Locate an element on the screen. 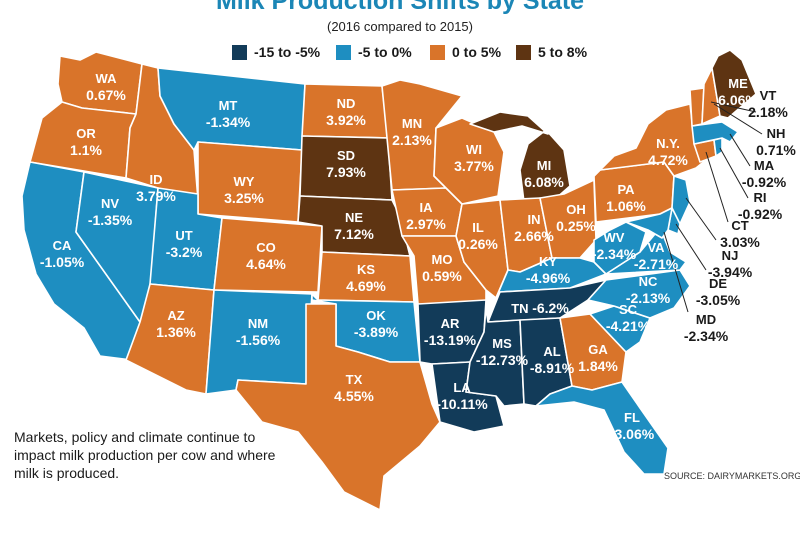 The image size is (800, 534). legend-item-4: 5 to 8% is located at coordinates (551, 52).